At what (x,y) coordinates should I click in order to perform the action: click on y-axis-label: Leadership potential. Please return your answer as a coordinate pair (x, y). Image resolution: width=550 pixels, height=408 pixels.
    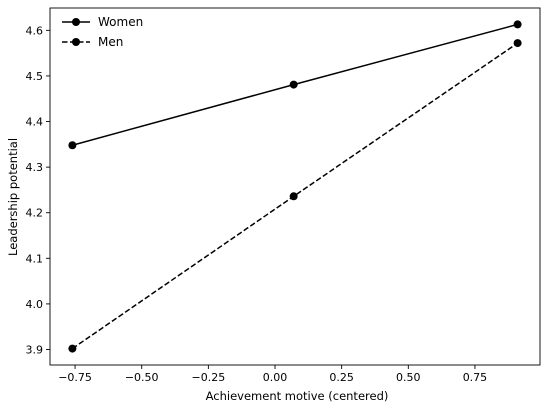
    Looking at the image, I should click on (13, 197).